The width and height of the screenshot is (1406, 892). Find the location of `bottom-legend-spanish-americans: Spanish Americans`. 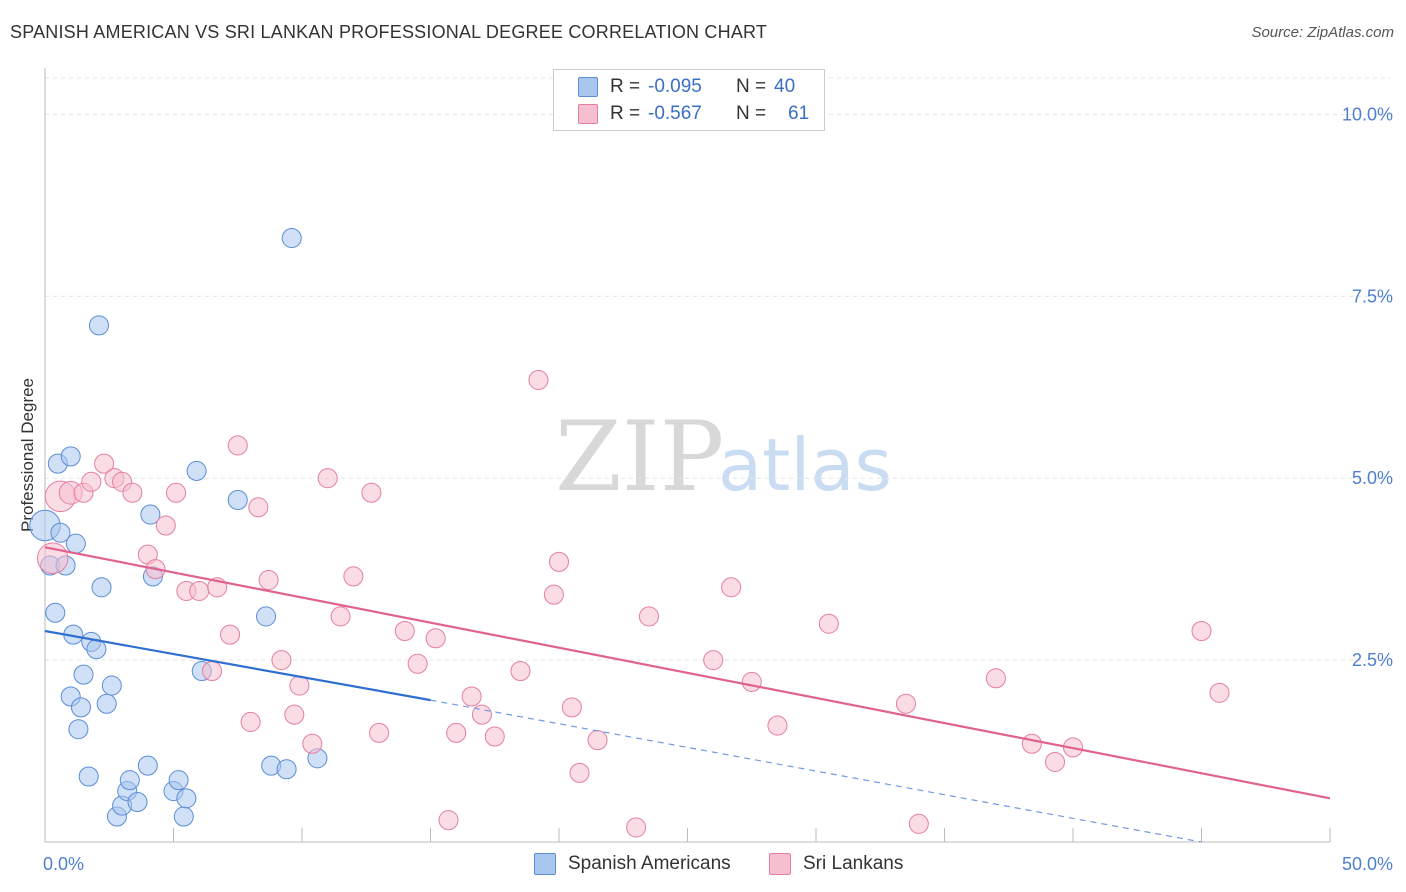

bottom-legend-spanish-americans: Spanish Americans is located at coordinates (632, 864).